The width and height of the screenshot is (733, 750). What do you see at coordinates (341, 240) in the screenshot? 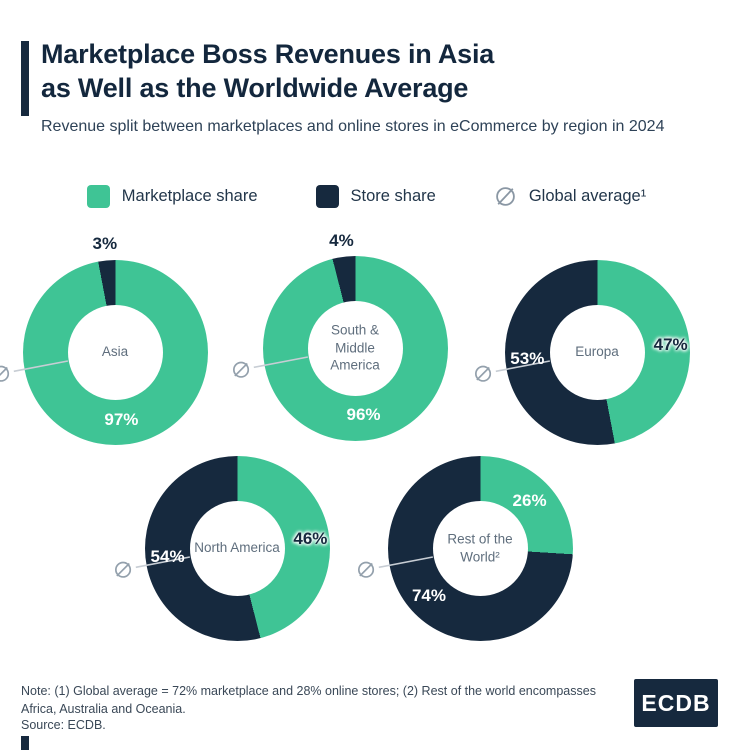
I see `store-share-value: 4%` at bounding box center [341, 240].